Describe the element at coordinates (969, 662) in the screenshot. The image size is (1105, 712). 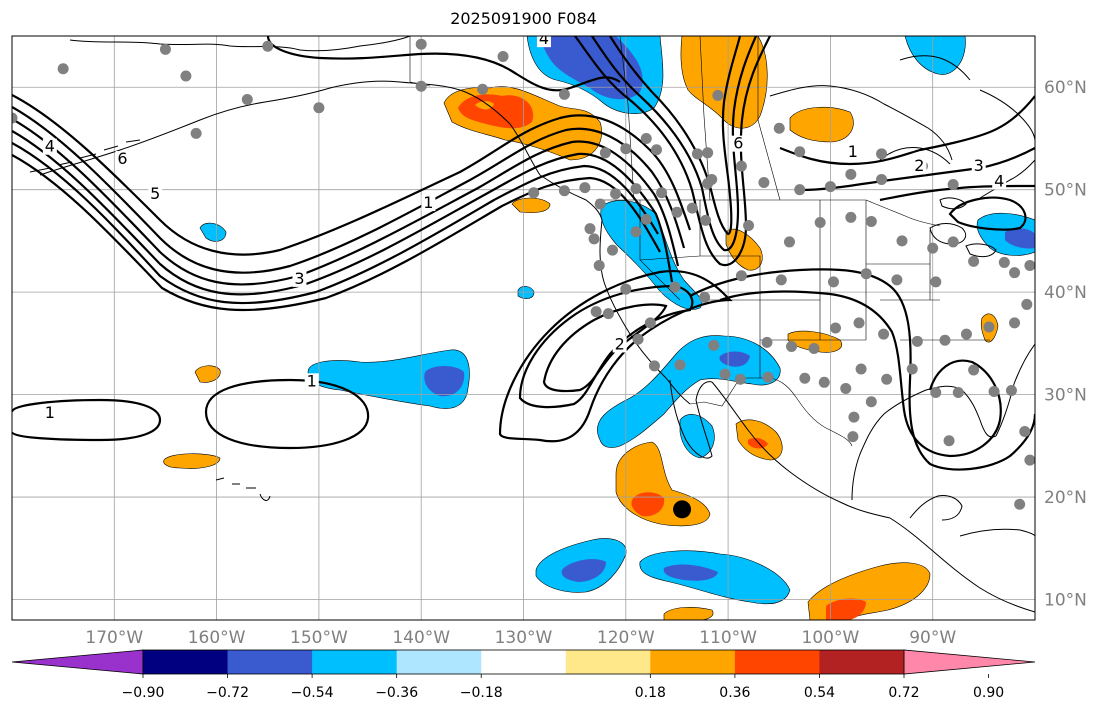
I see `colorbar-extend-max` at that location.